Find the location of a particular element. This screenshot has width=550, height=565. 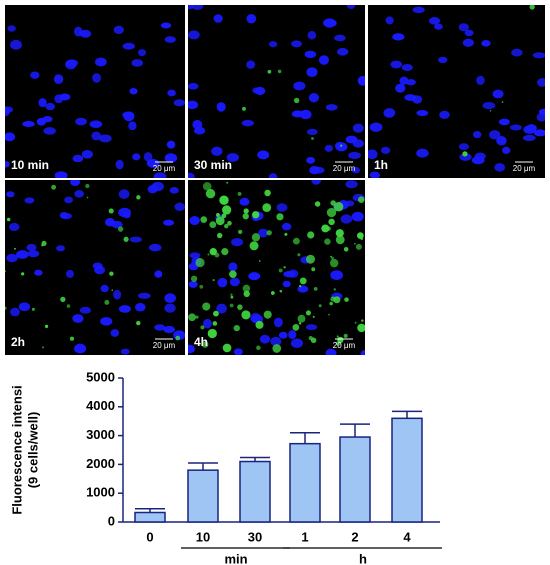

y-tick-label: 3000 is located at coordinates (100, 434).